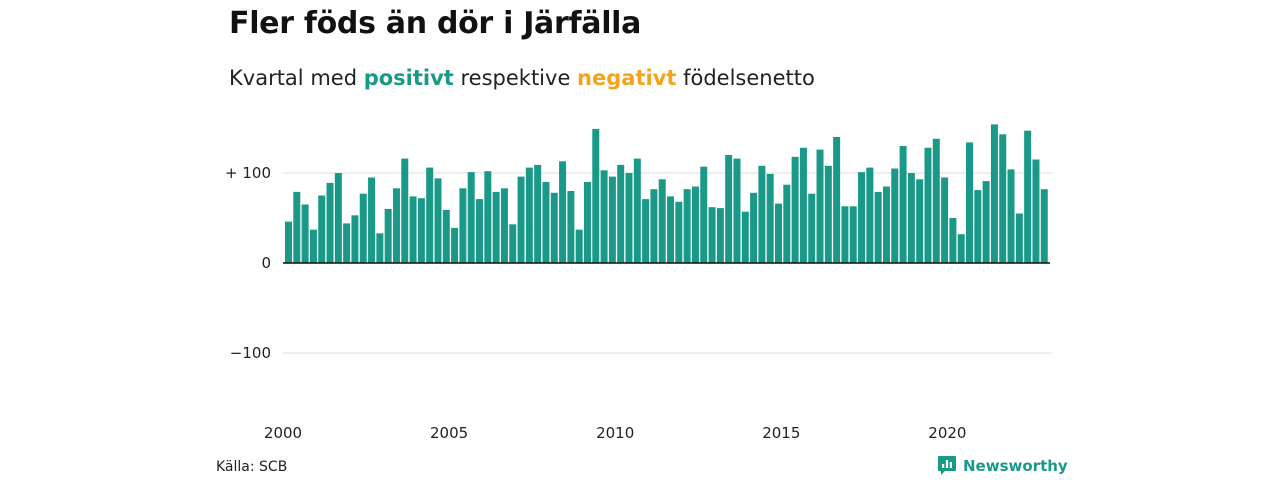 The image size is (1280, 480). I want to click on source-note: Källa: SCB, so click(252, 467).